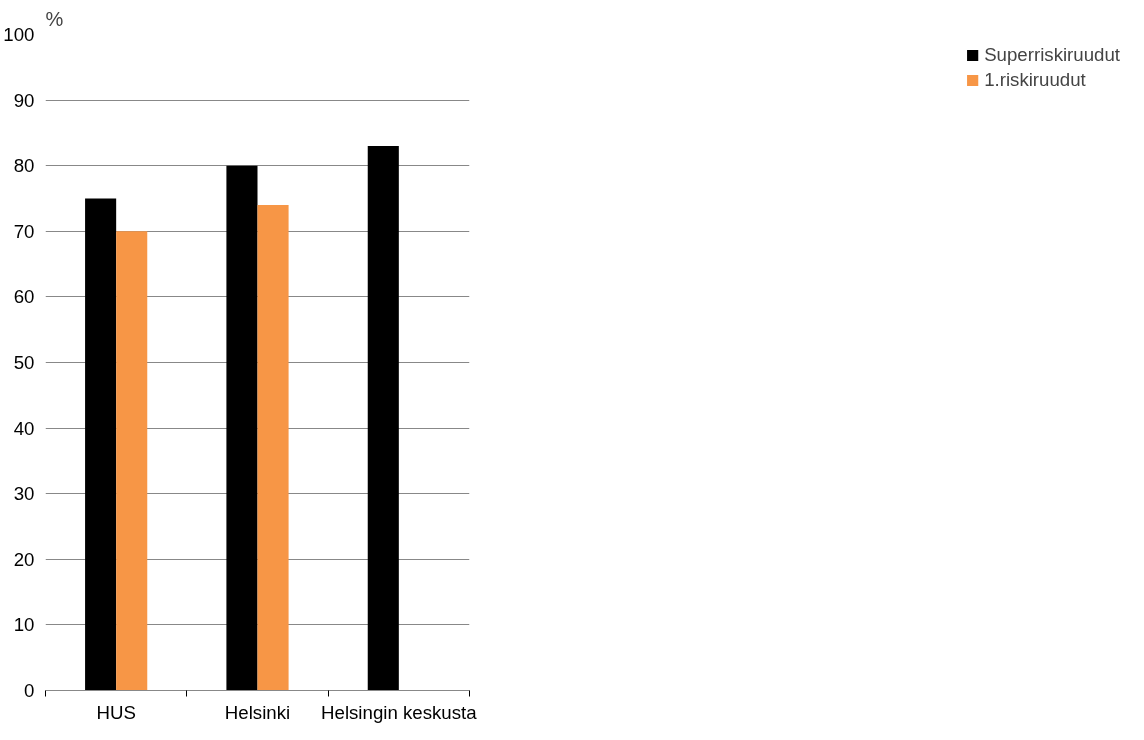  Describe the element at coordinates (1052, 55) in the screenshot. I see `legend-label: Superriskiruudut` at that location.